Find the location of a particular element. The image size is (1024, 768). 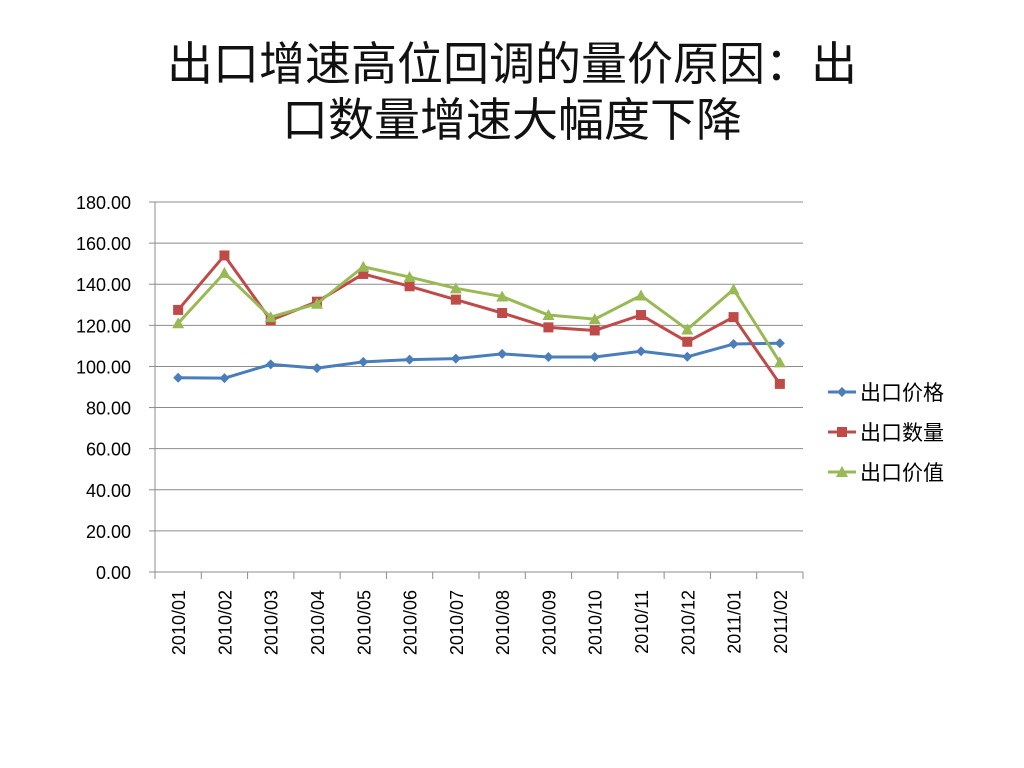

x-tick-label: 2010/05 is located at coordinates (364, 622).